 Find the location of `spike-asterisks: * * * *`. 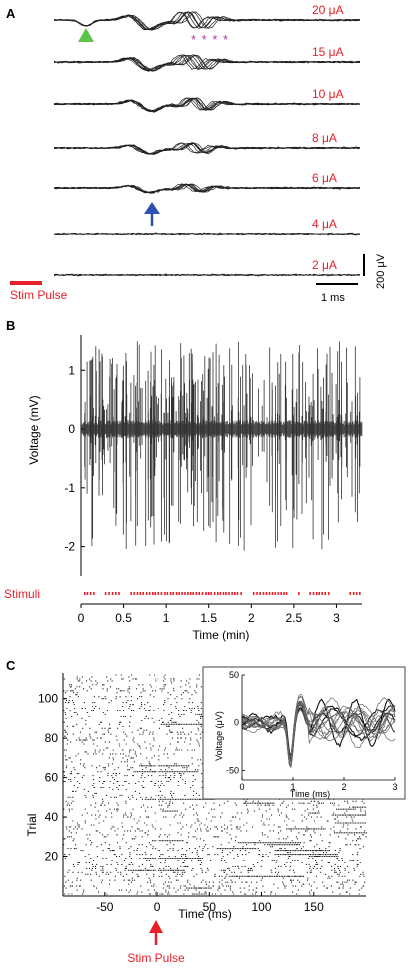

spike-asterisks: * * * * is located at coordinates (210, 39).